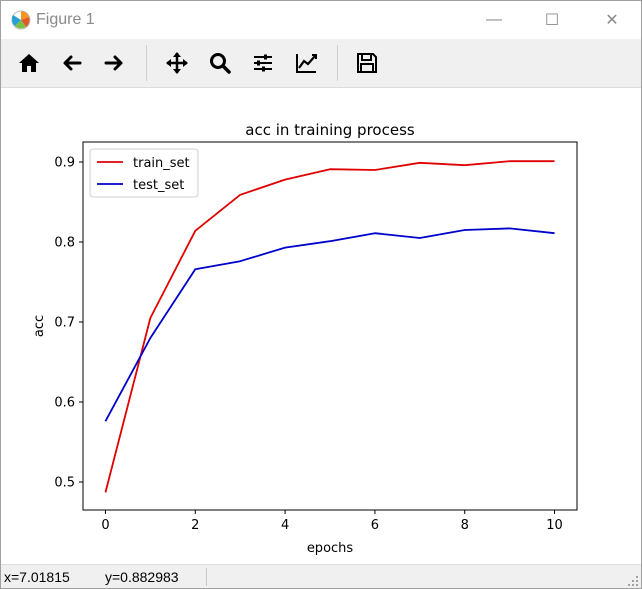 This screenshot has width=642, height=589. I want to click on back-button, so click(72, 63).